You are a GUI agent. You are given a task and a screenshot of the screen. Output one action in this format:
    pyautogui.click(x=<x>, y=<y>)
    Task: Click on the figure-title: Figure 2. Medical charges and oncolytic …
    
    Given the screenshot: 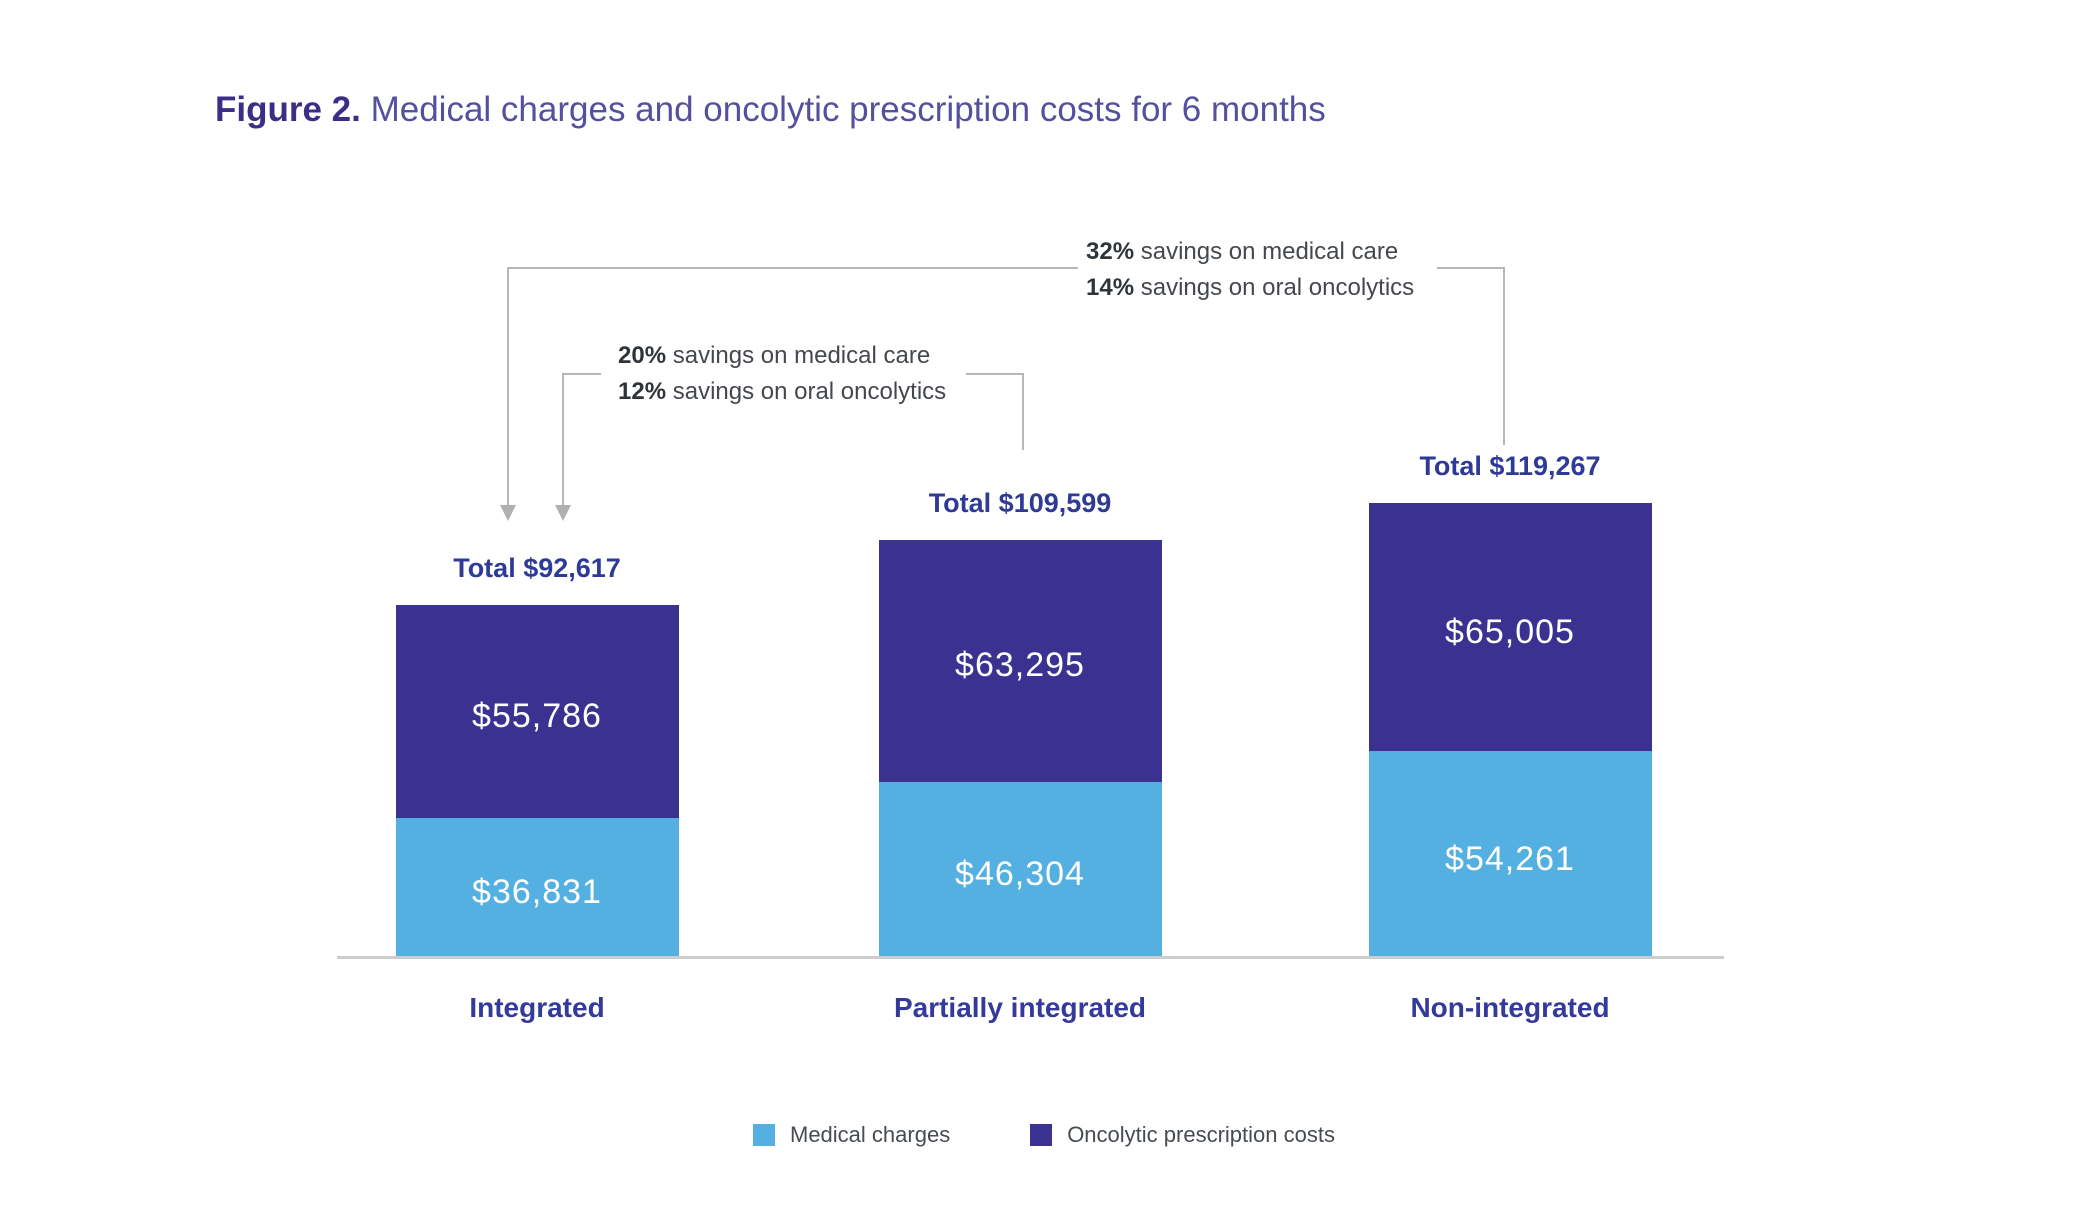 What is the action you would take?
    pyautogui.click(x=770, y=110)
    